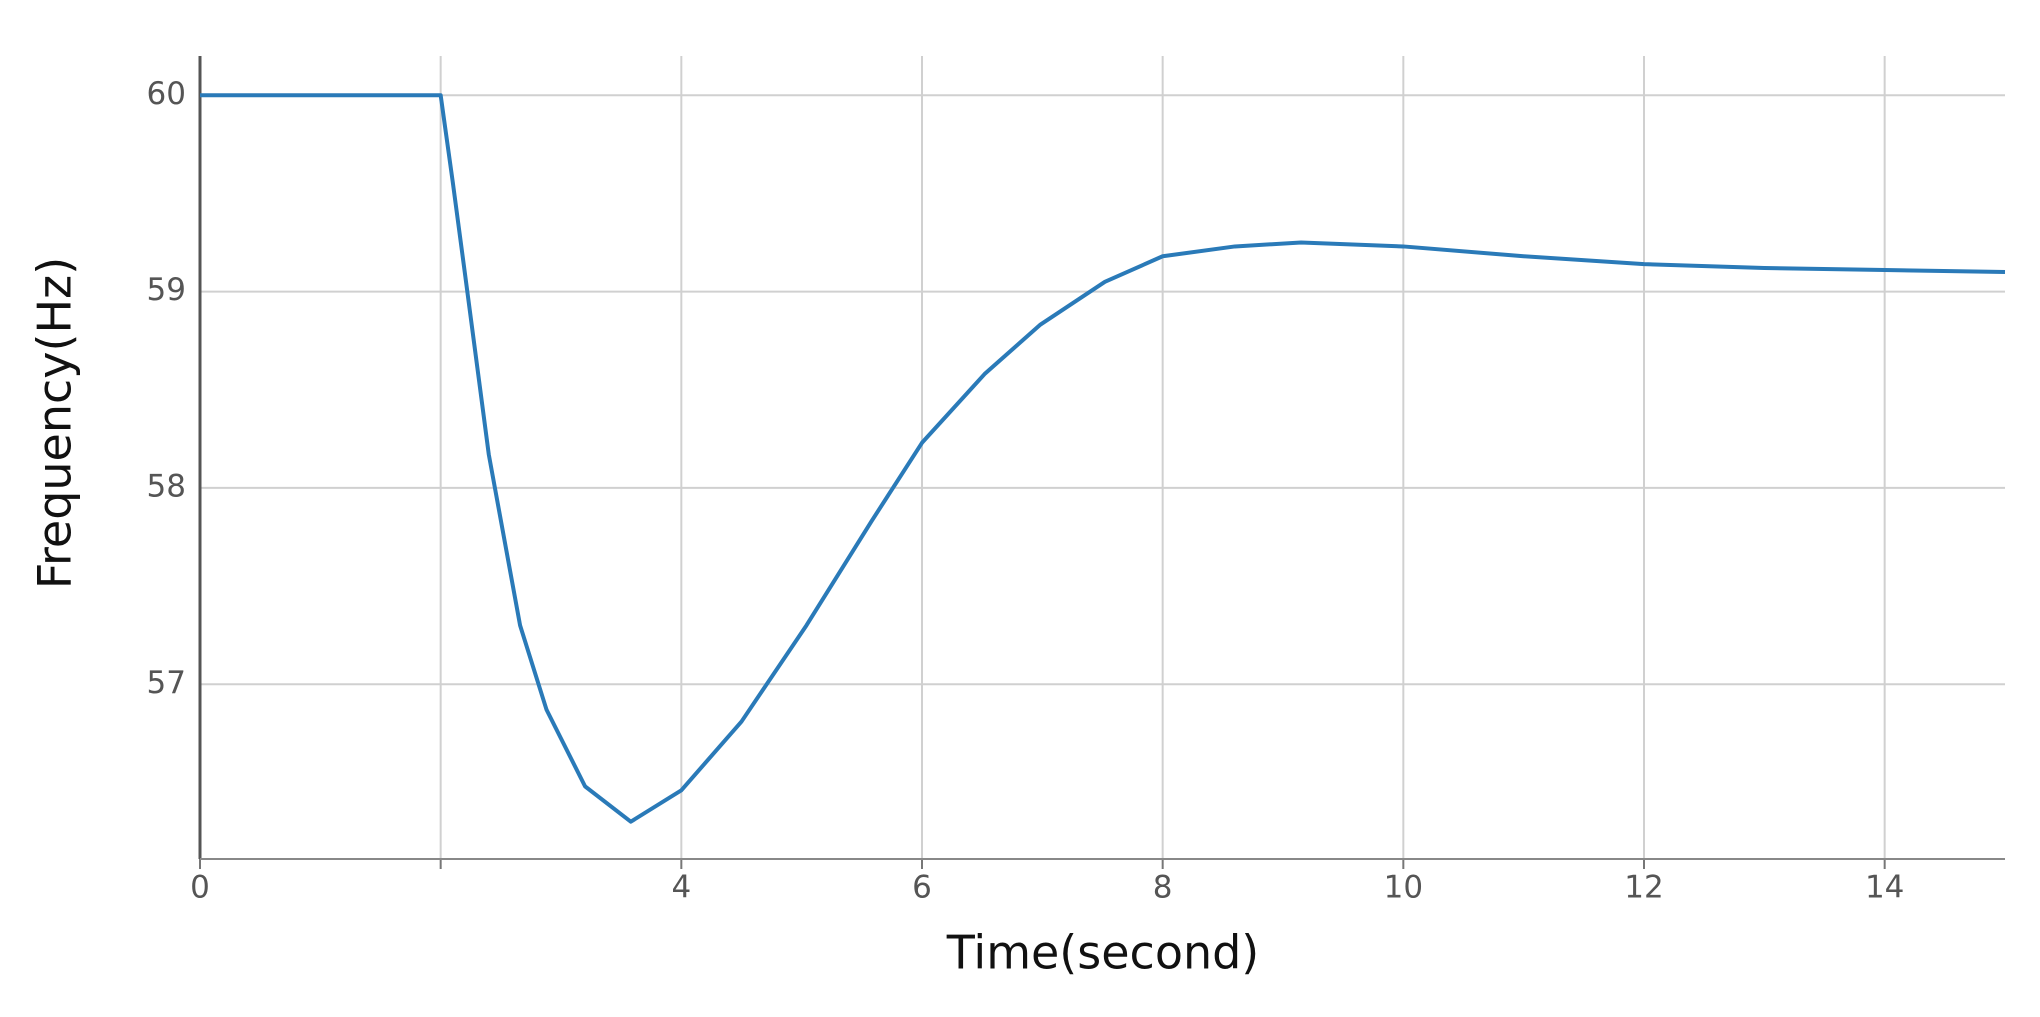 The width and height of the screenshot is (2040, 1017). I want to click on y-axis-title: Frequency(Hz), so click(55, 423).